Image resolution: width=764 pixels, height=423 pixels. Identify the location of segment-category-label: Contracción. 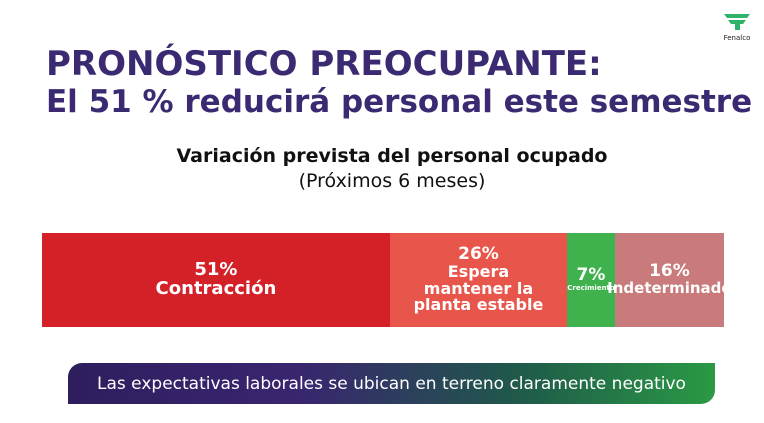
(216, 288).